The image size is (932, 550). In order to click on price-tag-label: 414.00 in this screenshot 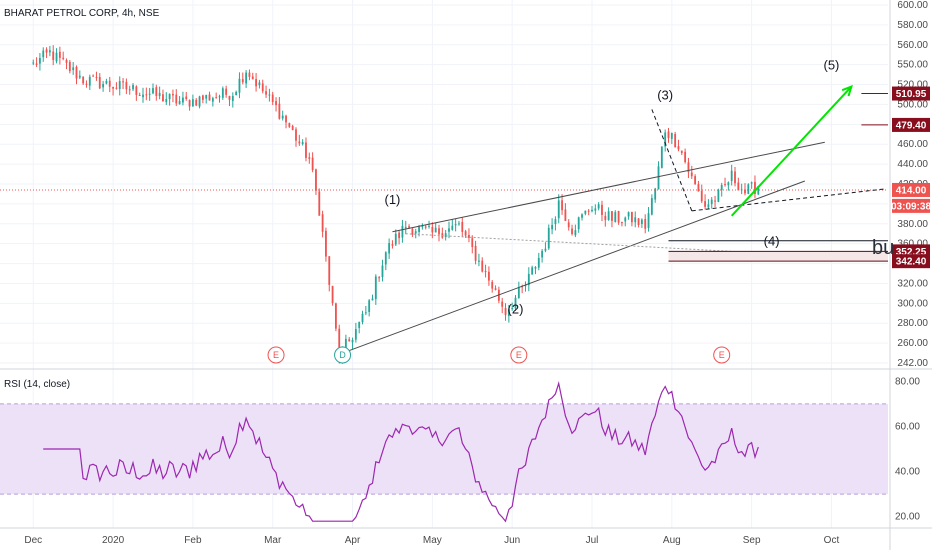, I will do `click(911, 190)`.